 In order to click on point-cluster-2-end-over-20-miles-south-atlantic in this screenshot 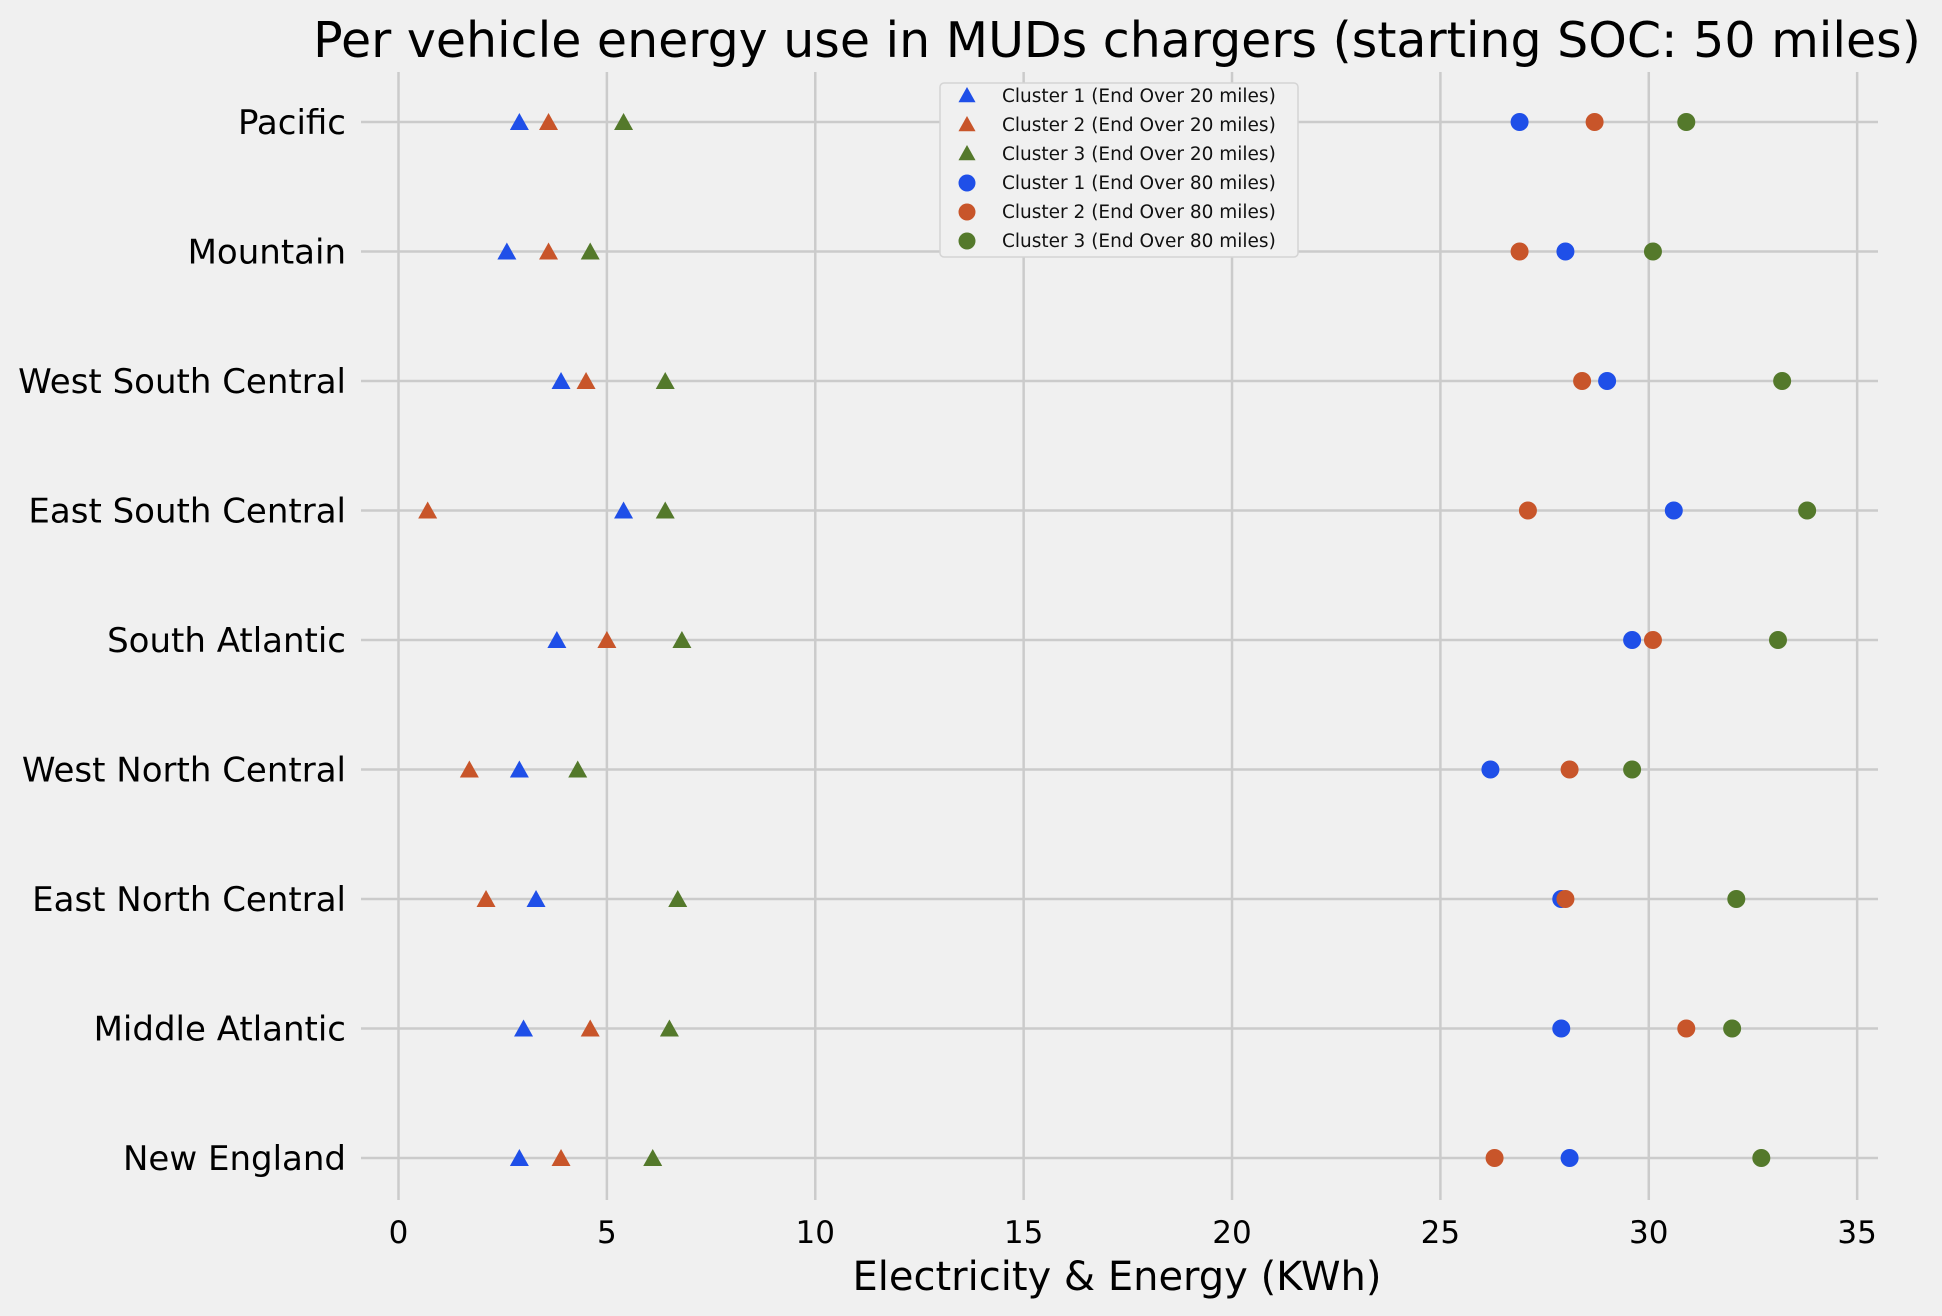, I will do `click(607, 639)`.